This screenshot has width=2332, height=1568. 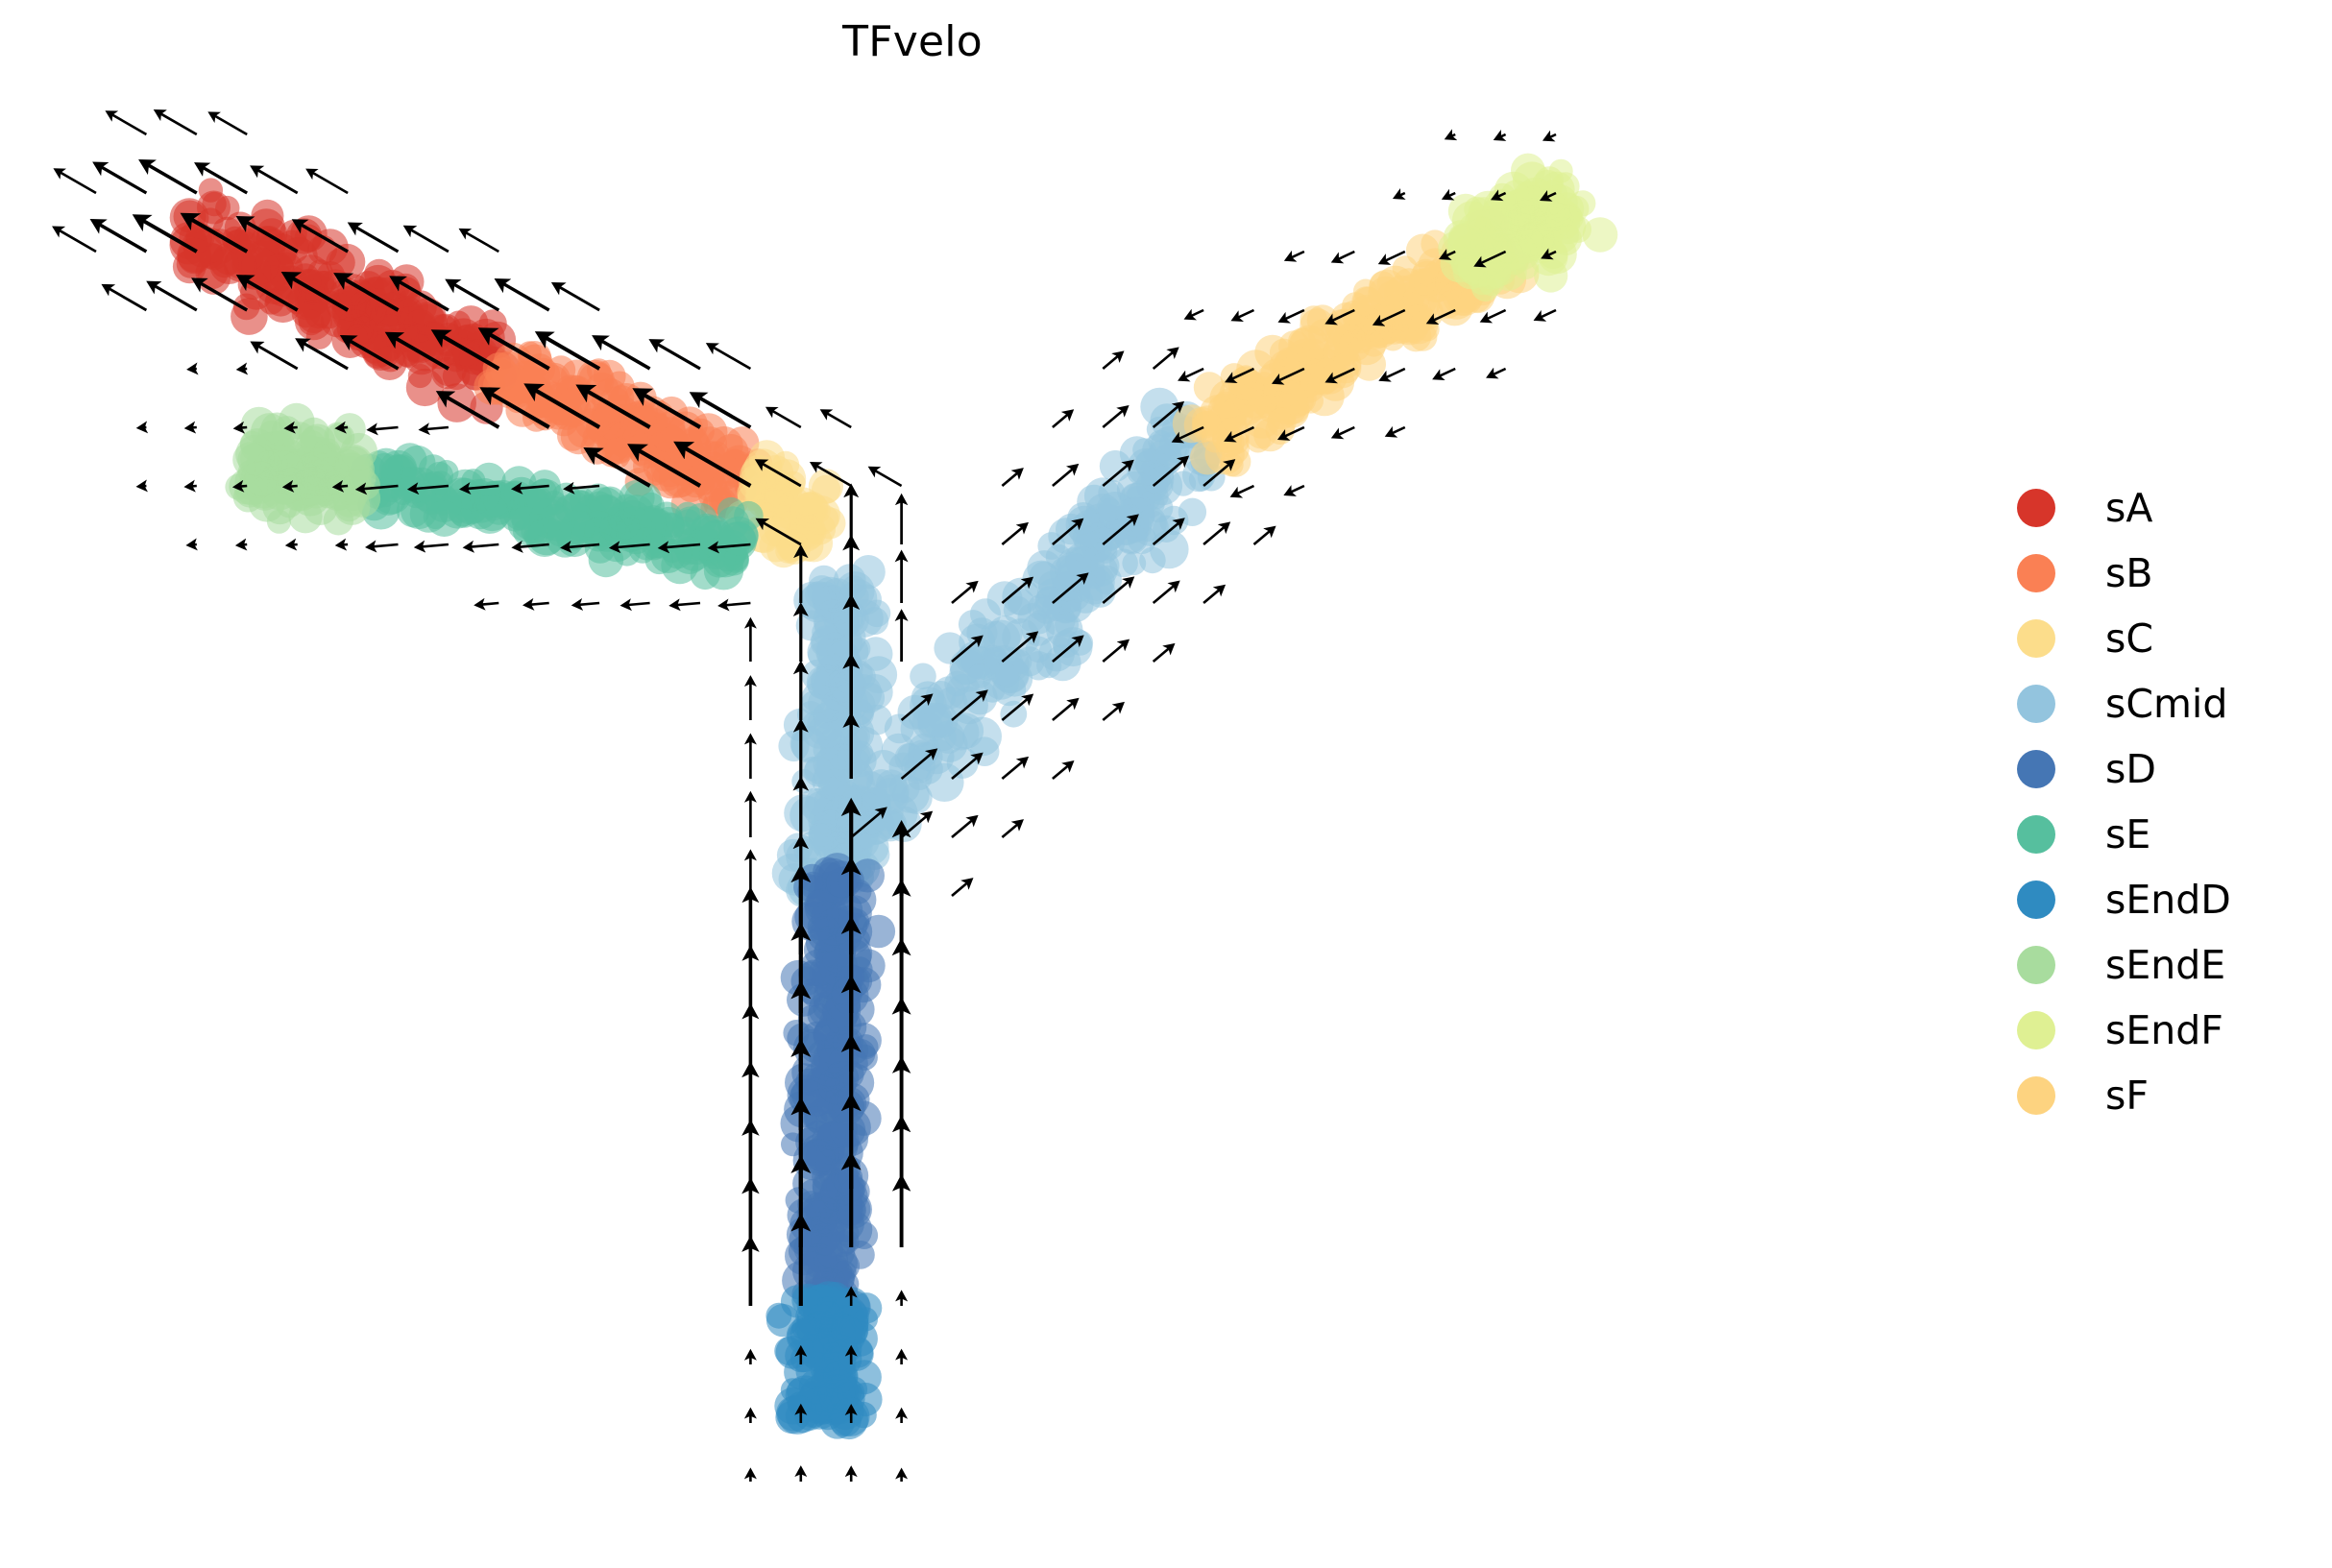 I want to click on legend-item-label: sEndD, so click(x=2168, y=899).